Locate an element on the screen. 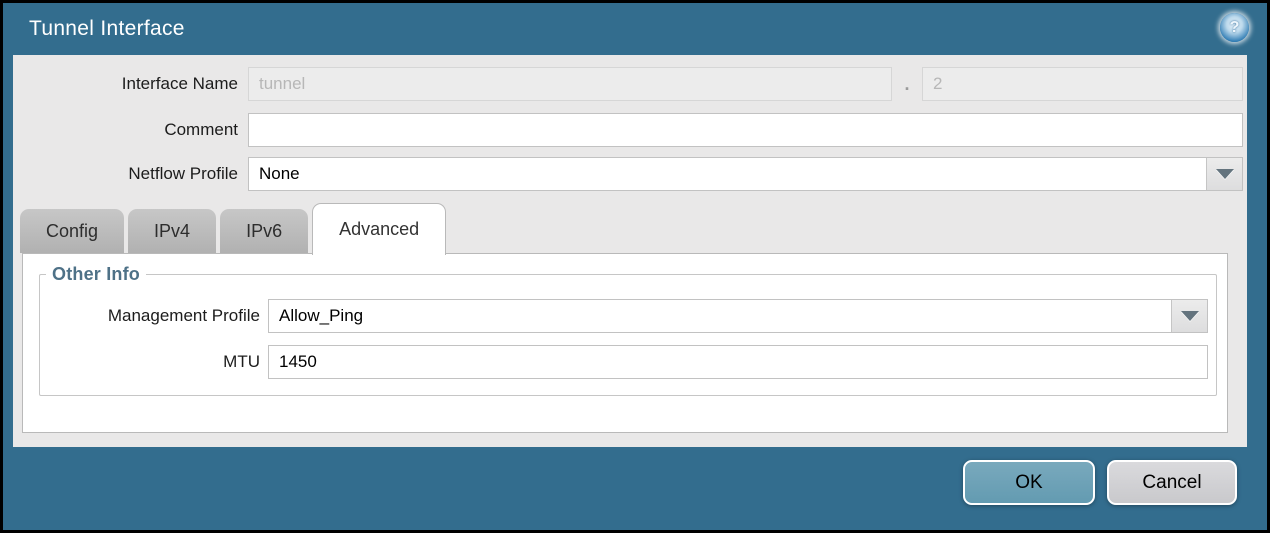 This screenshot has width=1270, height=533. netflow-profile-label: Netflow Profile is located at coordinates (183, 173).